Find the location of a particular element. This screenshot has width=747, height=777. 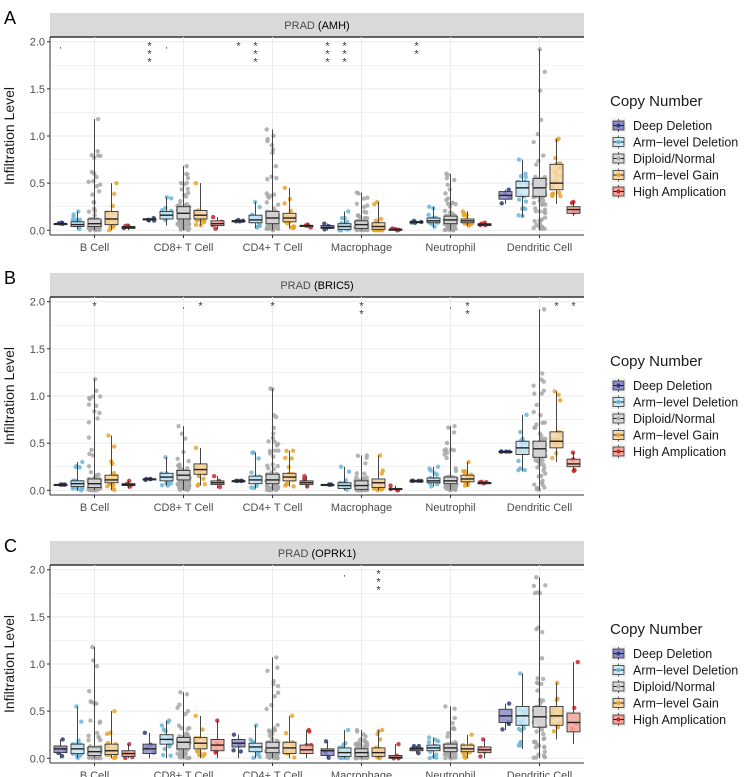

y-tick-label: 2.0 is located at coordinates (37, 571).